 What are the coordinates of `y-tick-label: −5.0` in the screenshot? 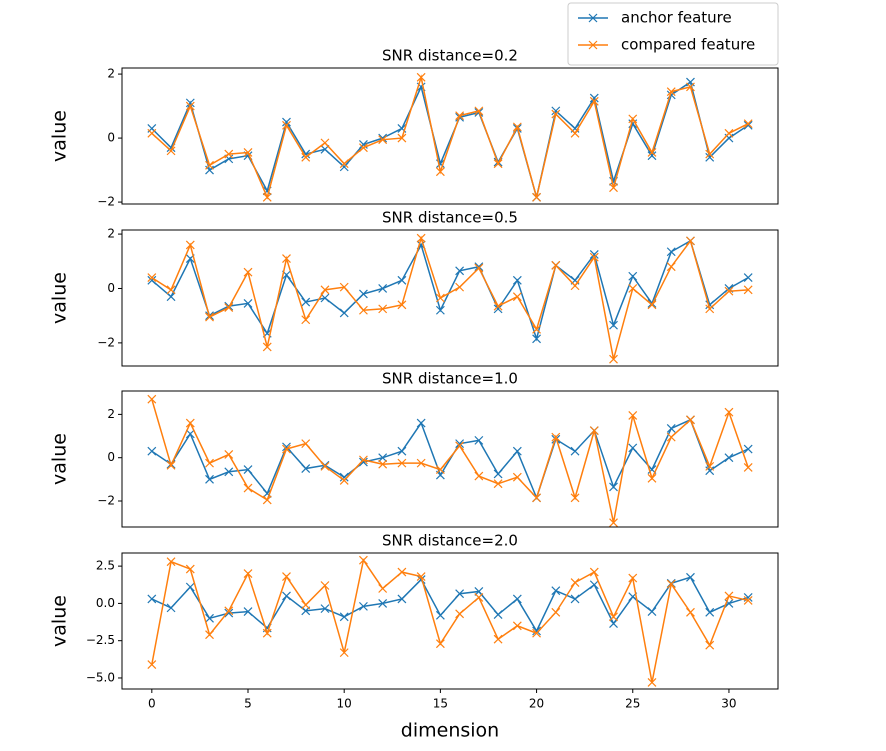 It's located at (100, 677).